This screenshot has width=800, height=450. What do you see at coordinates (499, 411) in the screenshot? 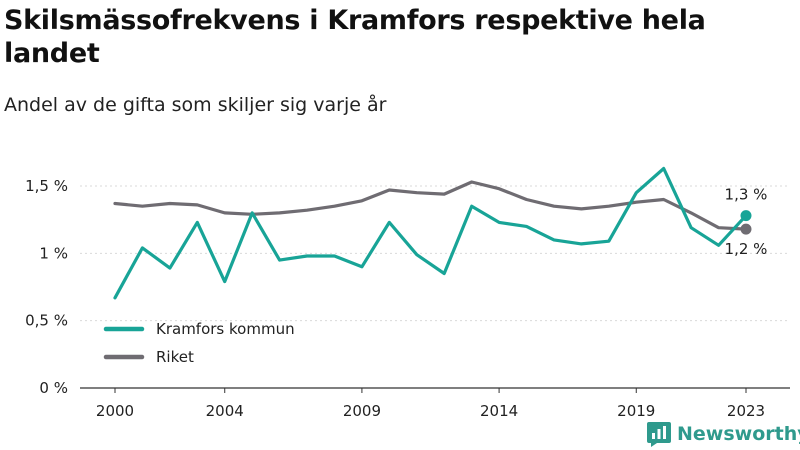
I see `x-tick-label: 2014` at bounding box center [499, 411].